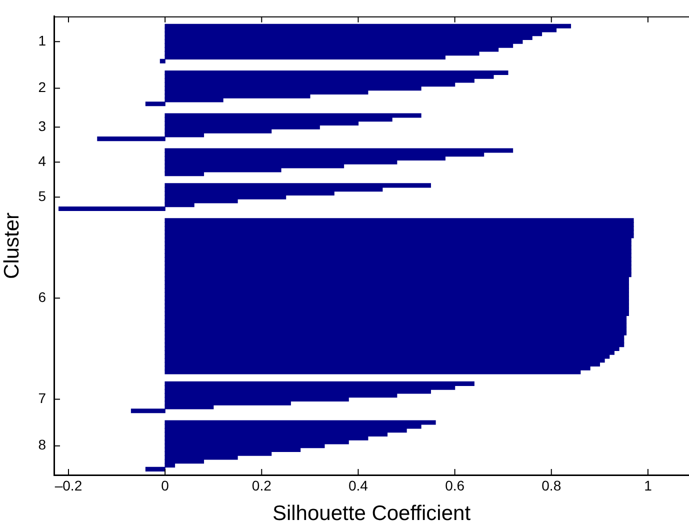 This screenshot has width=689, height=527. I want to click on y-tick-label: 1, so click(42, 40).